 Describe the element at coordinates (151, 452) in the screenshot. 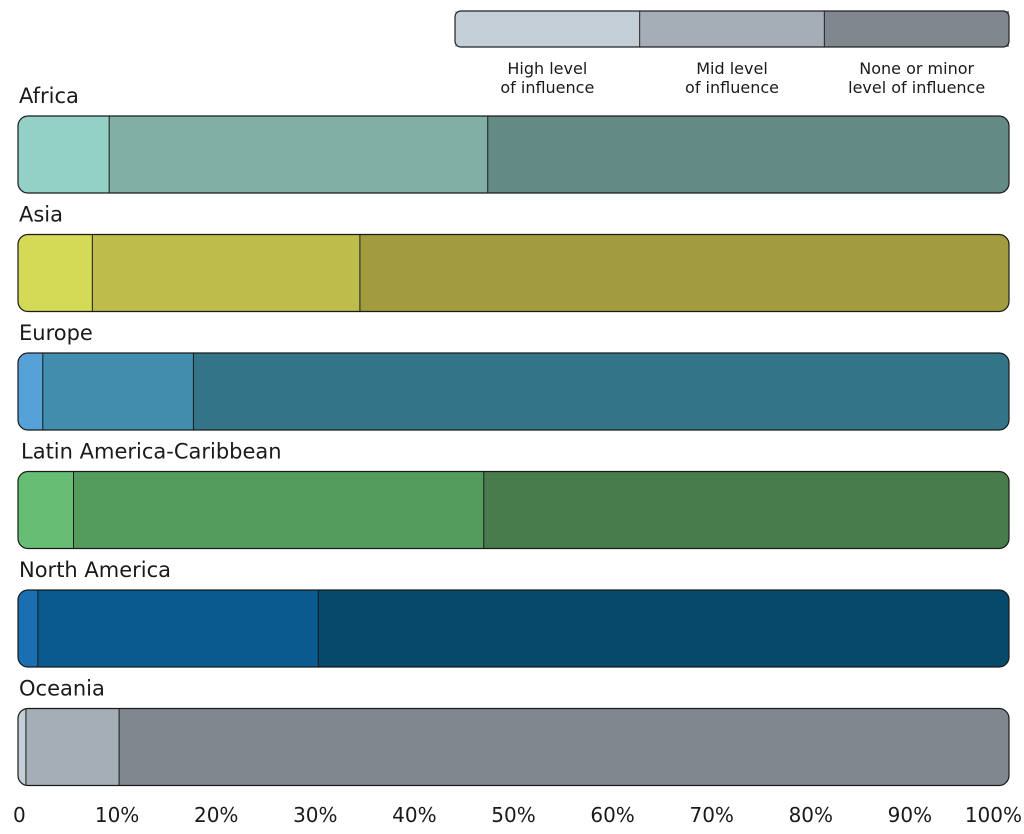

I see `category-label-latin-america-caribbean: Latin America-Caribbean` at that location.